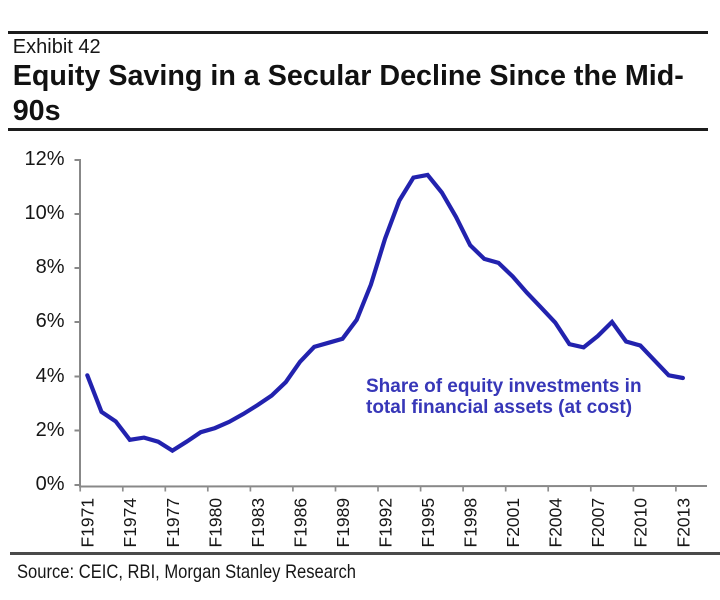 The image size is (720, 600). Describe the element at coordinates (598, 523) in the screenshot. I see `svg-text: F2007` at that location.